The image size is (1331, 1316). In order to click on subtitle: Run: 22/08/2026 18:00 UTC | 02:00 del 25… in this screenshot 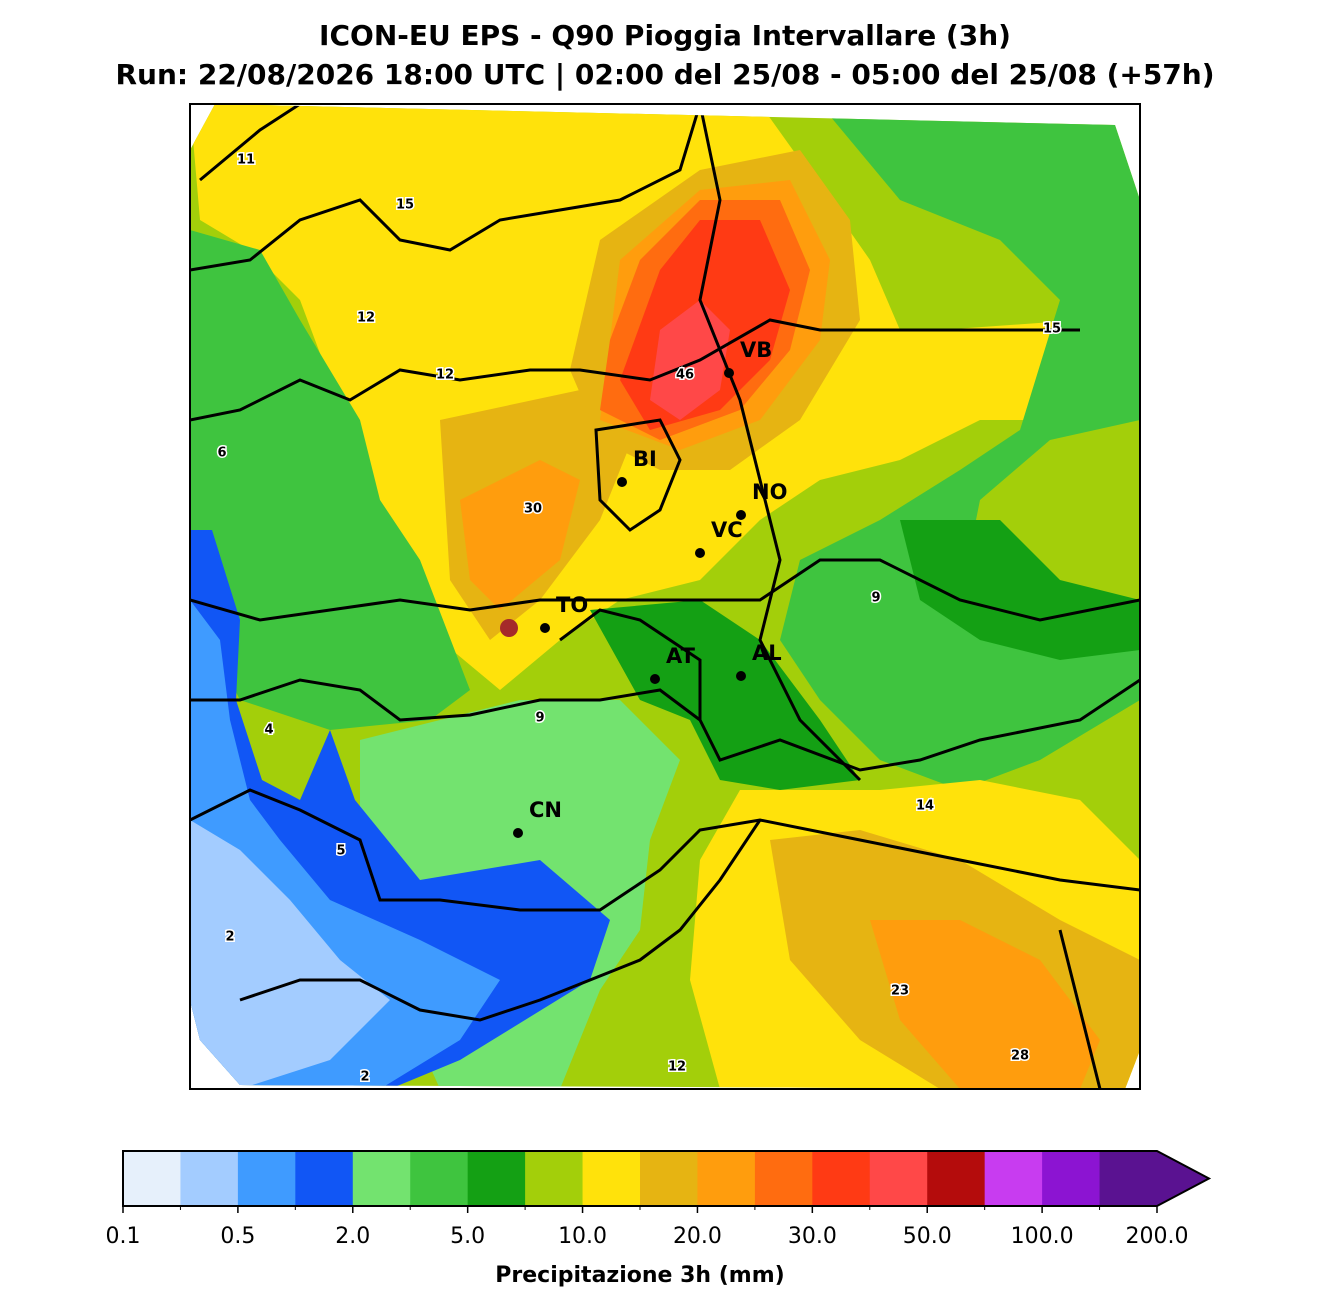, I will do `click(664, 74)`.